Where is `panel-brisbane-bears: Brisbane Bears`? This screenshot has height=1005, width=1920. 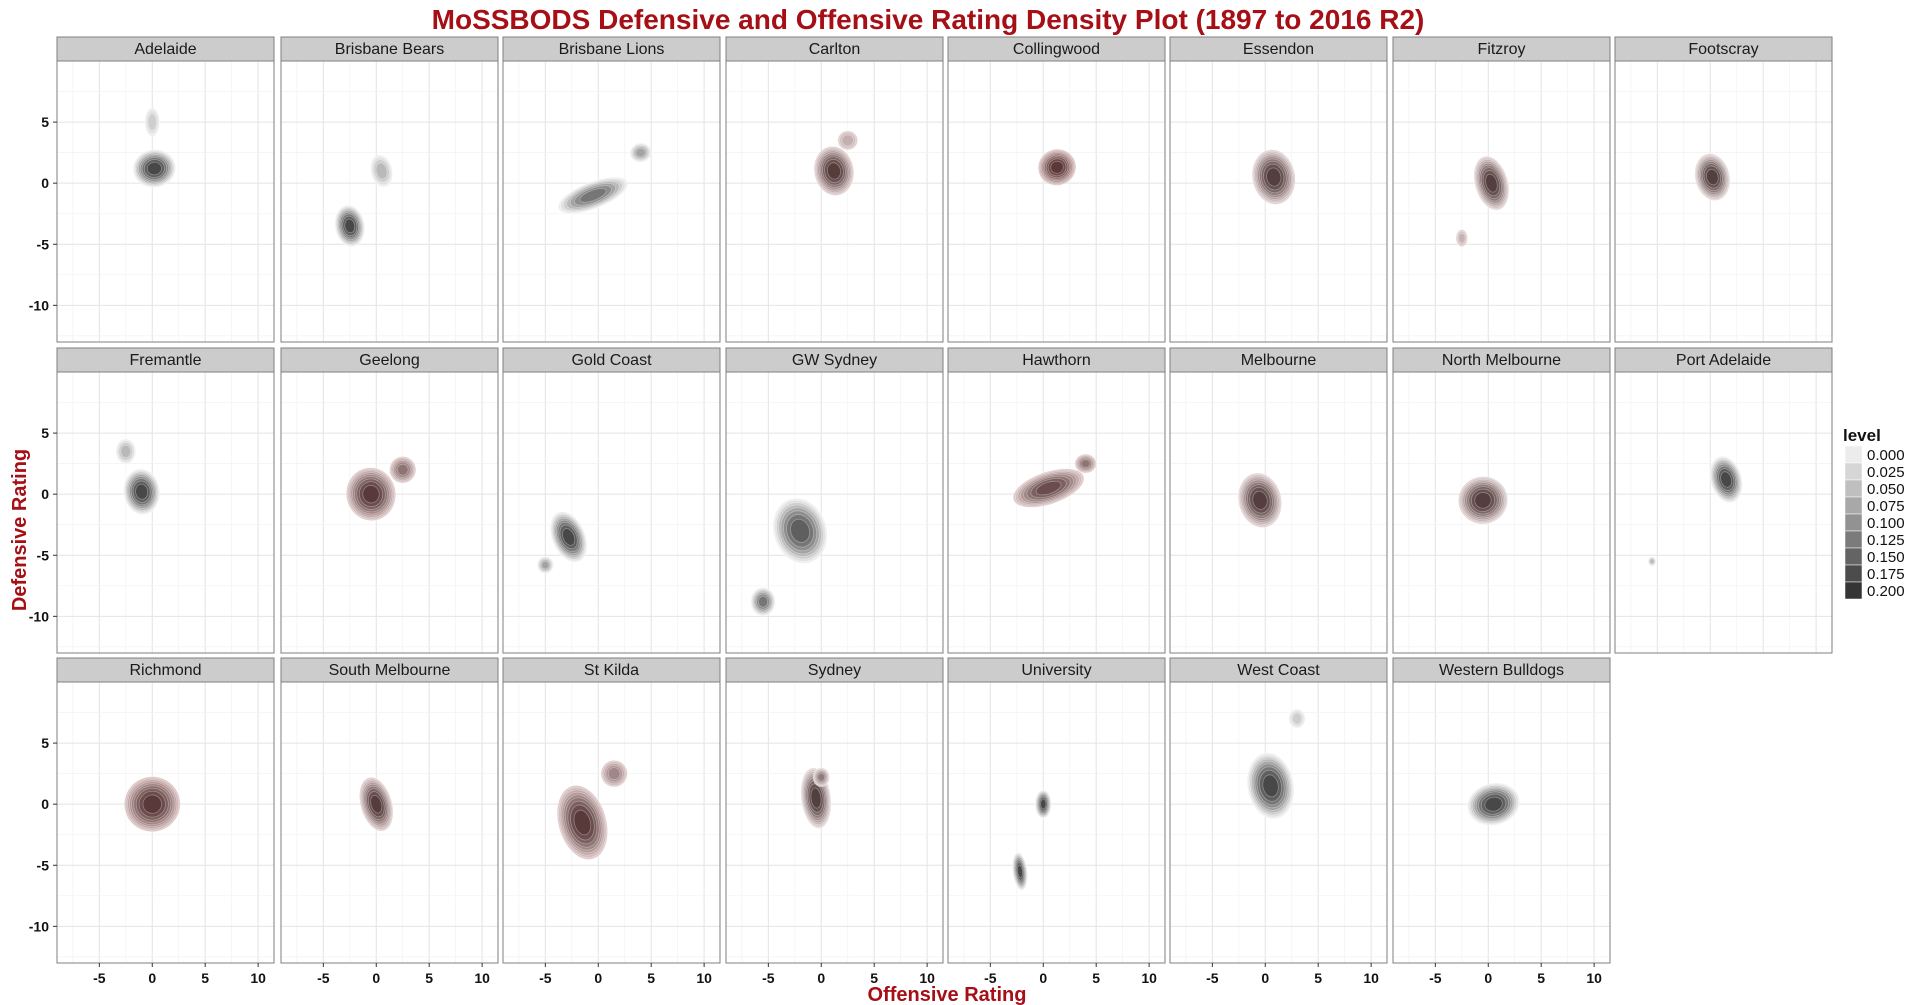
panel-brisbane-bears: Brisbane Bears is located at coordinates (389, 189).